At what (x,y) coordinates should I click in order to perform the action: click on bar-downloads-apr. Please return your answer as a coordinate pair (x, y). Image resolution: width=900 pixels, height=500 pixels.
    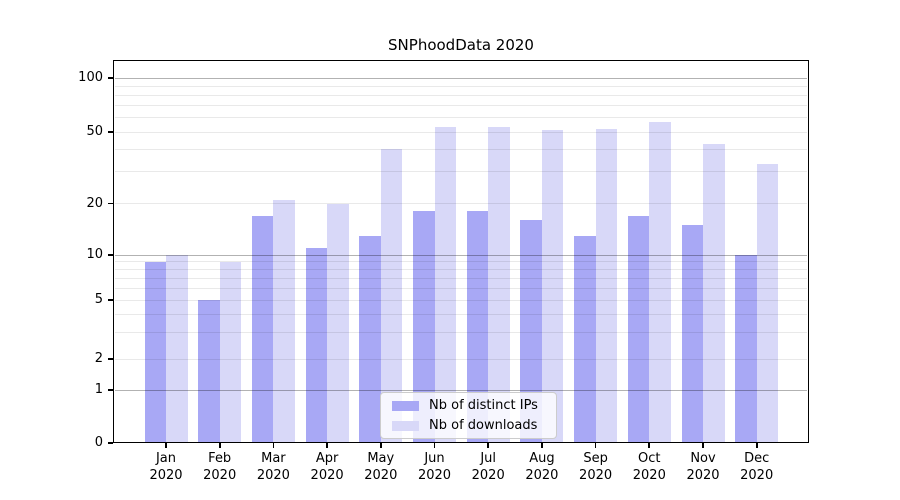
    Looking at the image, I should click on (338, 323).